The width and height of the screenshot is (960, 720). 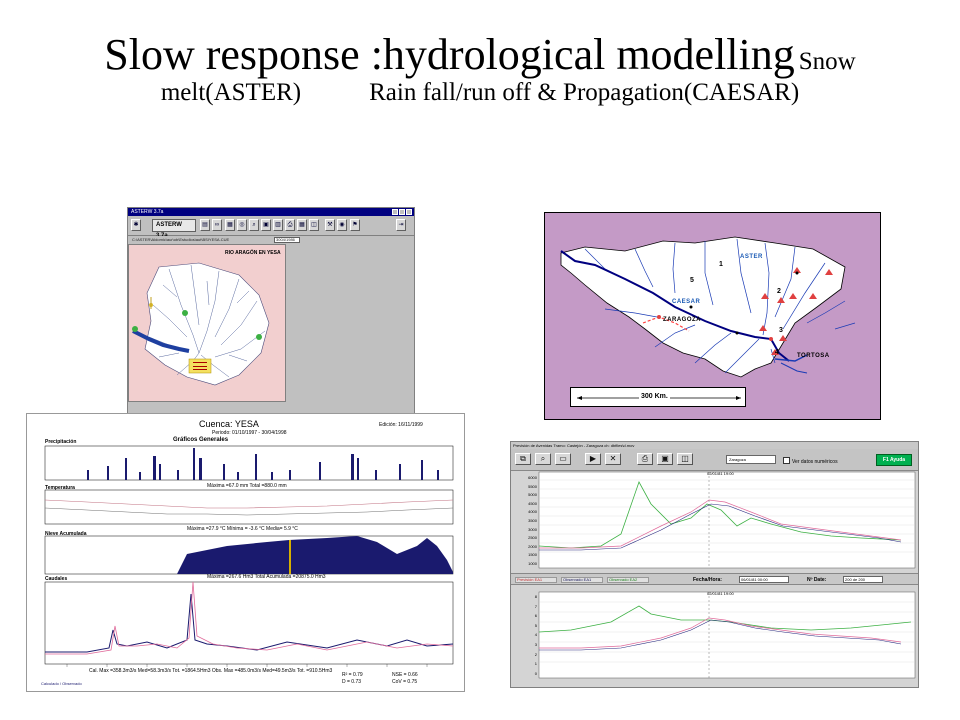 I want to click on y-tick: 6000, so click(x=532, y=477).